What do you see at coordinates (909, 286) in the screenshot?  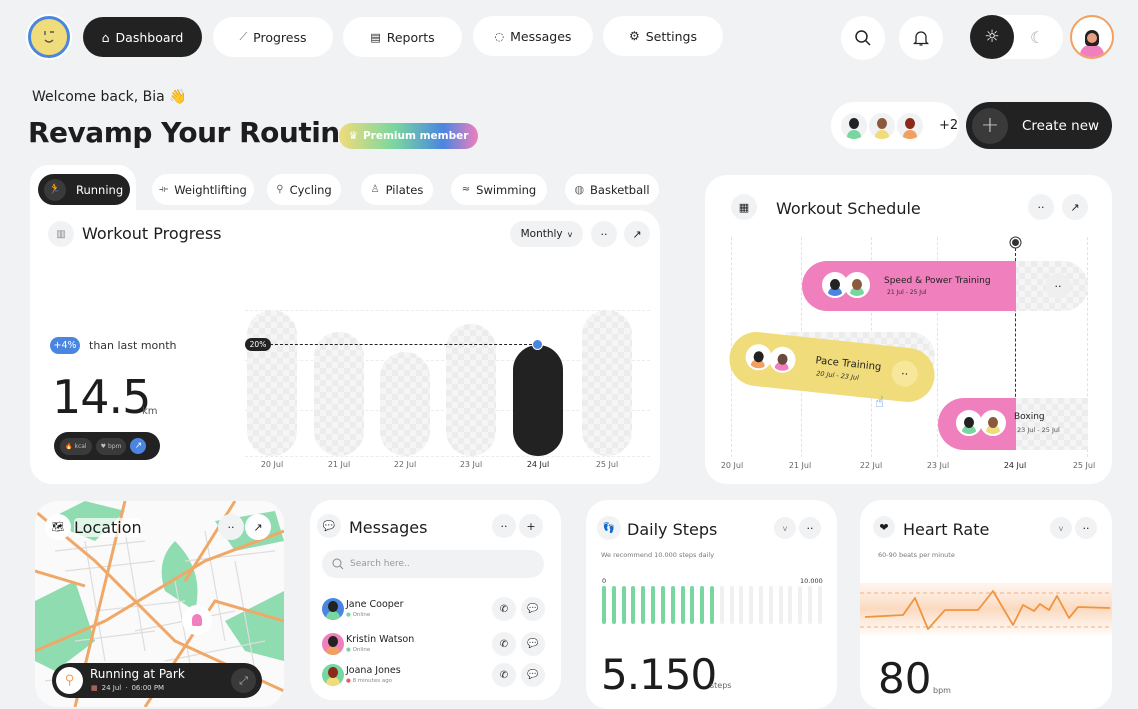 I see `schedule-event: Speed & Power Training 21 Jul - 25 Jul` at bounding box center [909, 286].